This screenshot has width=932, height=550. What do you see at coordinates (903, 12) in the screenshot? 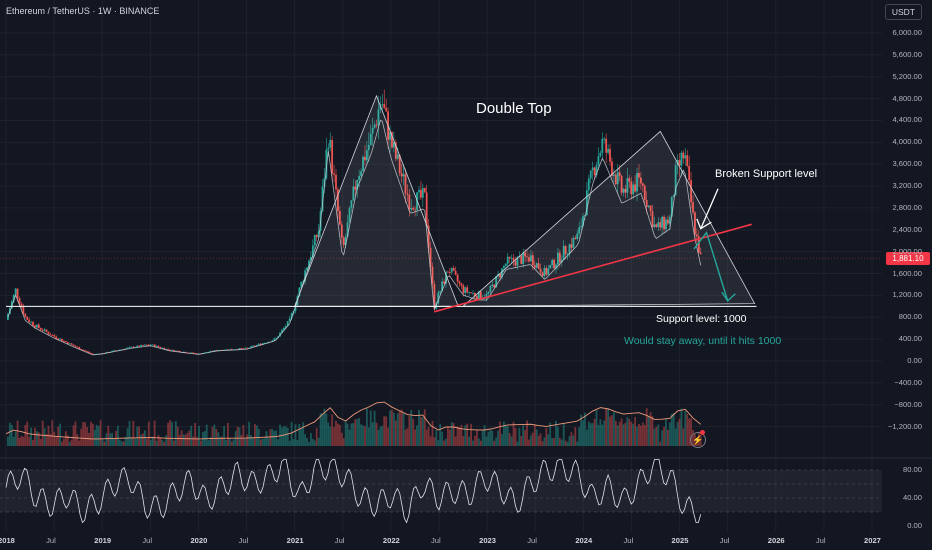
I see `currency-badge: USDT` at bounding box center [903, 12].